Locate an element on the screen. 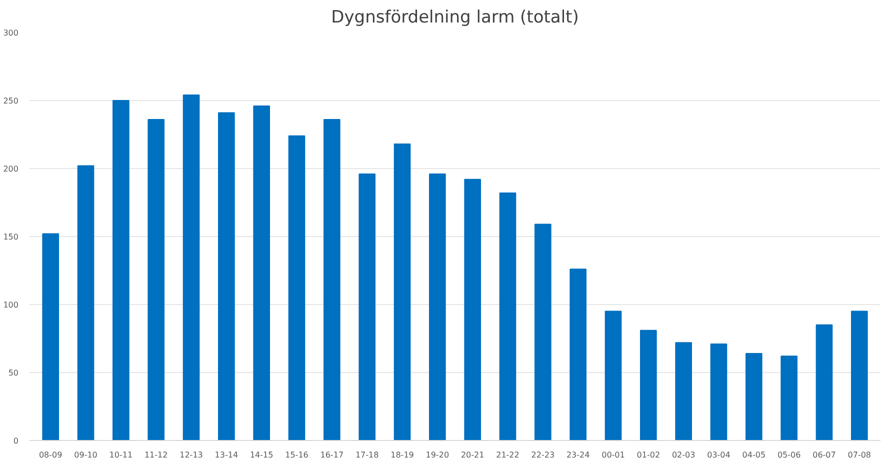  y-tick-label: 300 is located at coordinates (11, 33).